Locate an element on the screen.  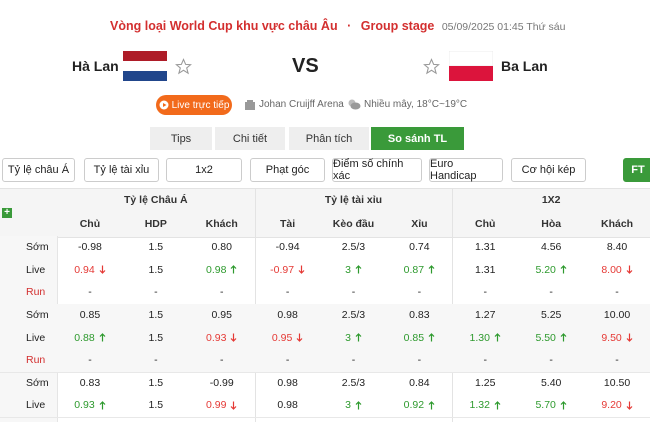
odds-value: 5.50 is located at coordinates (545, 337).